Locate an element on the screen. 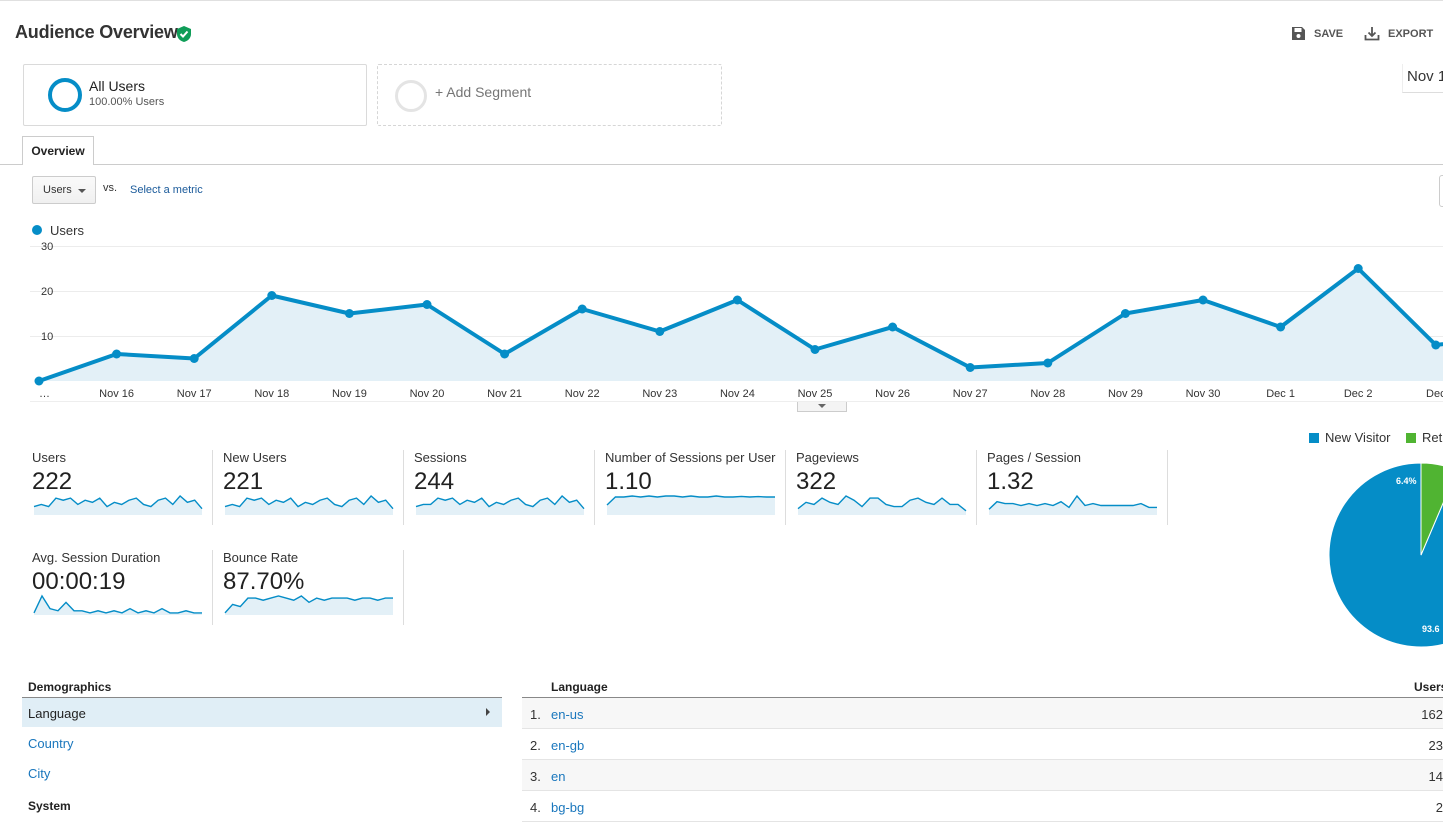 The height and width of the screenshot is (822, 1443). users-legend-label: Users is located at coordinates (67, 230).